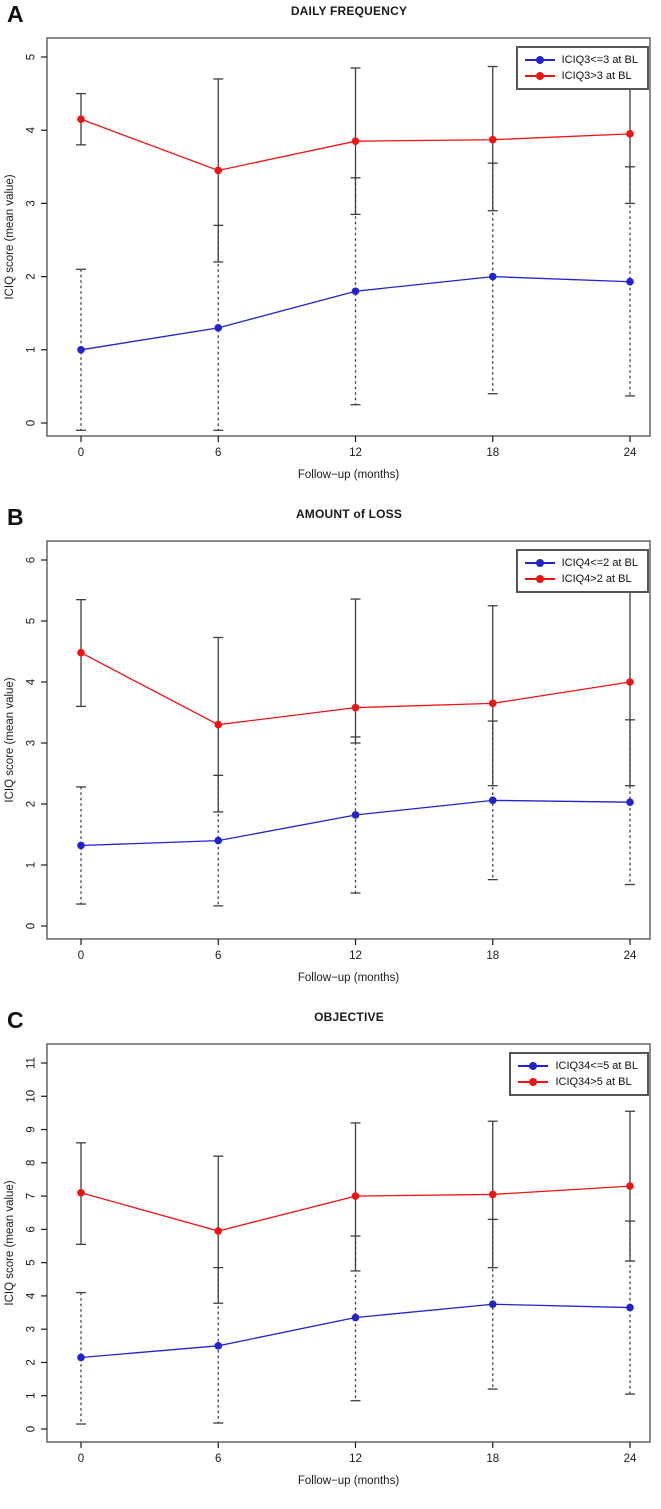 Image resolution: width=661 pixels, height=1509 pixels. What do you see at coordinates (355, 823) in the screenshot?
I see `series-line` at bounding box center [355, 823].